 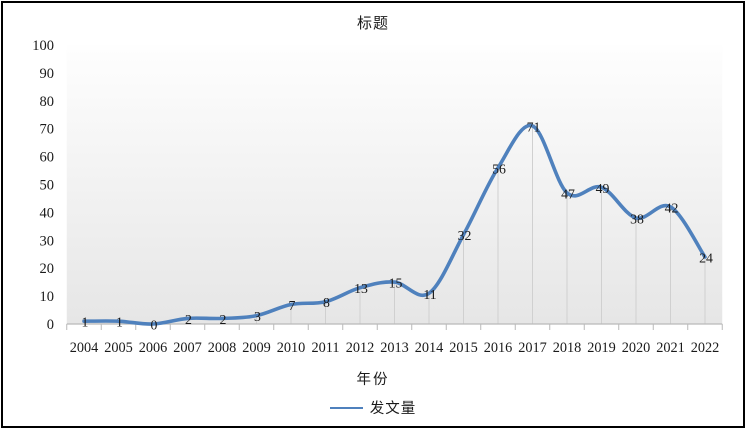 I want to click on x-axis-category-label: 2013, so click(x=394, y=348).